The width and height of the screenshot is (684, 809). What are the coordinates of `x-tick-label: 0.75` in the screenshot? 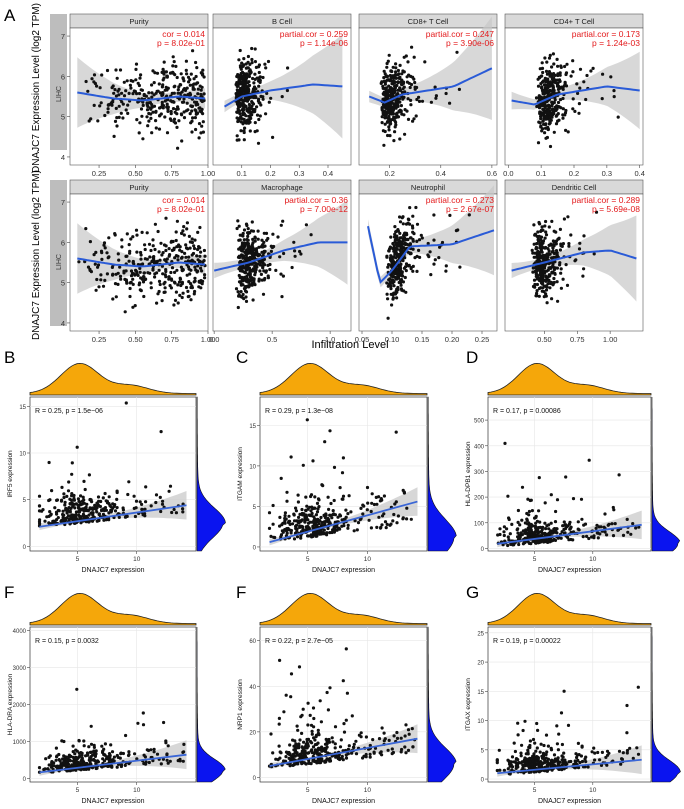 It's located at (577, 339).